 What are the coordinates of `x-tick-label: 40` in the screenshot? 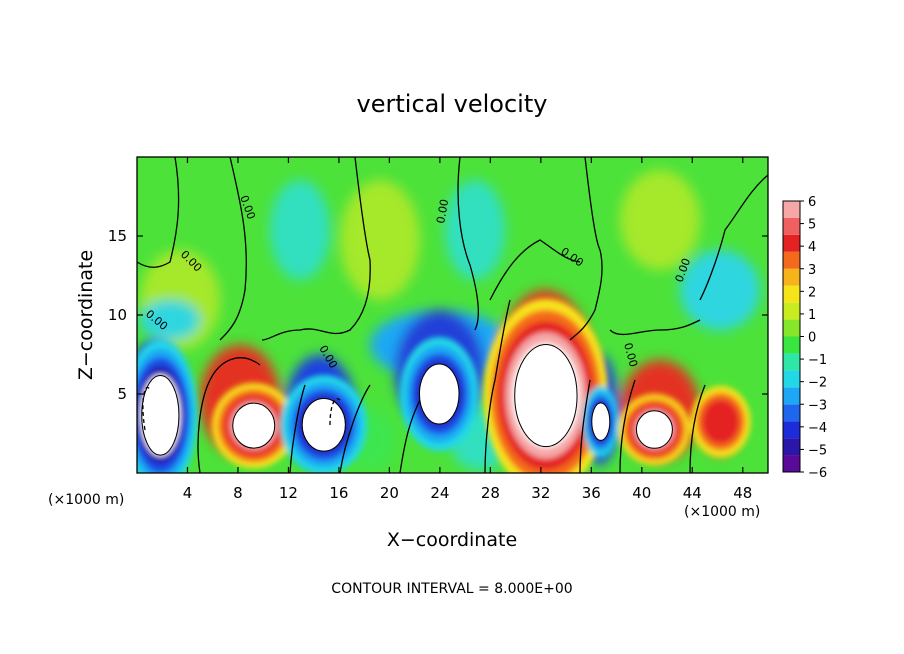 It's located at (641, 493).